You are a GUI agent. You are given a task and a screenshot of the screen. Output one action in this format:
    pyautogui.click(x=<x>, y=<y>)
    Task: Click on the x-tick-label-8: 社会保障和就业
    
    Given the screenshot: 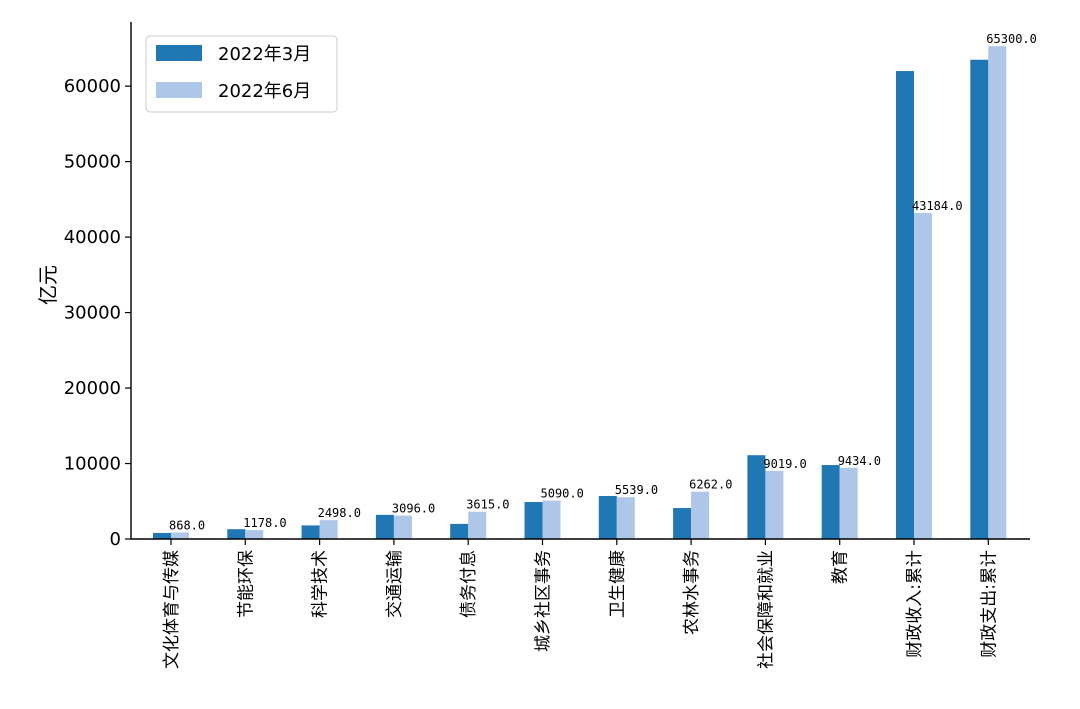 What is the action you would take?
    pyautogui.click(x=766, y=609)
    